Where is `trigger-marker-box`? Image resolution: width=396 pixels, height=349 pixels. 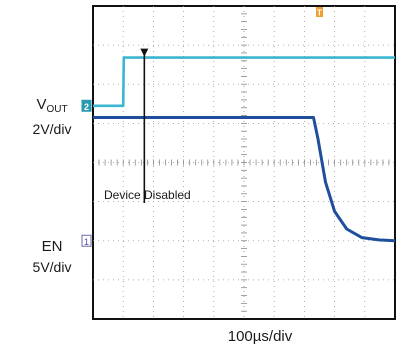 trigger-marker-box is located at coordinates (319, 12).